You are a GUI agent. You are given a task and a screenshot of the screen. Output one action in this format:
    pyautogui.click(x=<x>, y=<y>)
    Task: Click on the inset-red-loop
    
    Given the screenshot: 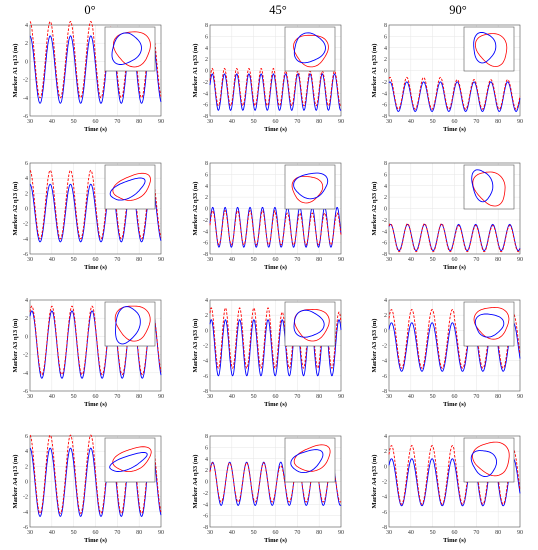 What is the action you would take?
    pyautogui.click(x=491, y=50)
    